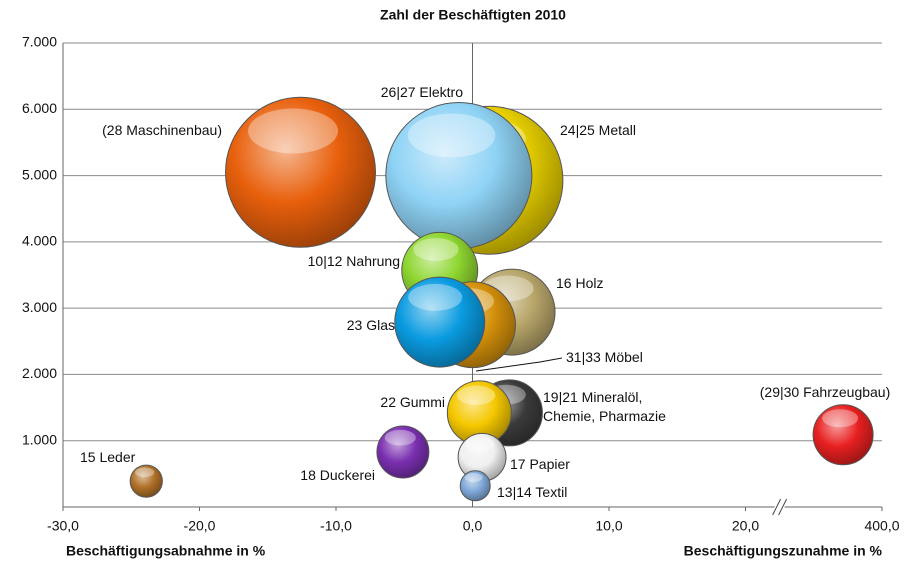 This screenshot has height=564, width=904. Describe the element at coordinates (39, 307) in the screenshot. I see `y-tick-label: 3.000` at that location.